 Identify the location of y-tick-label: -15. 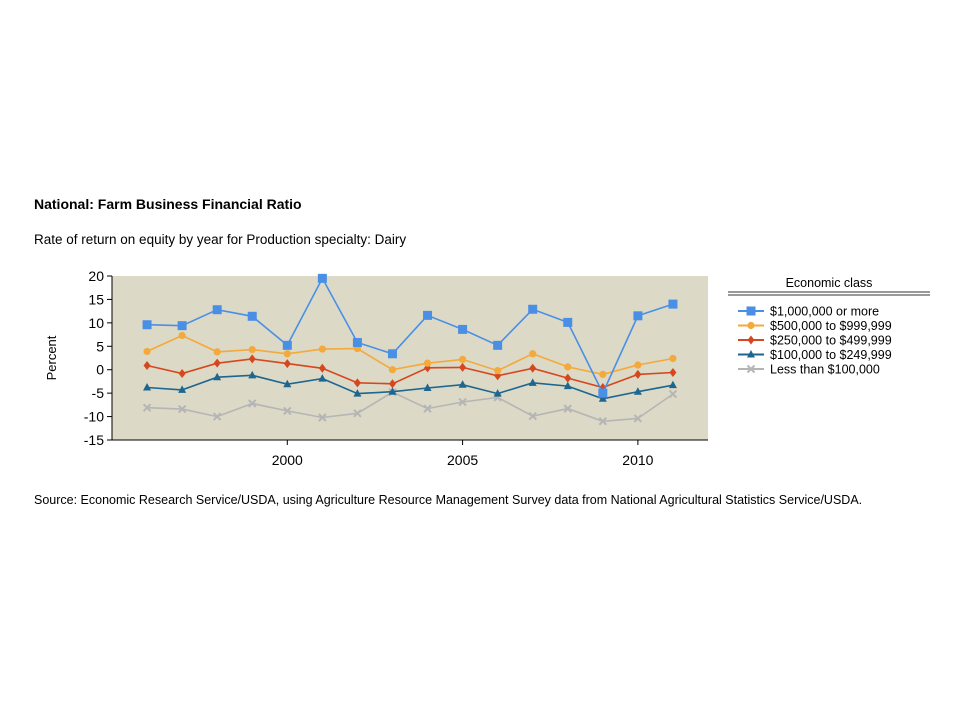
(94, 440).